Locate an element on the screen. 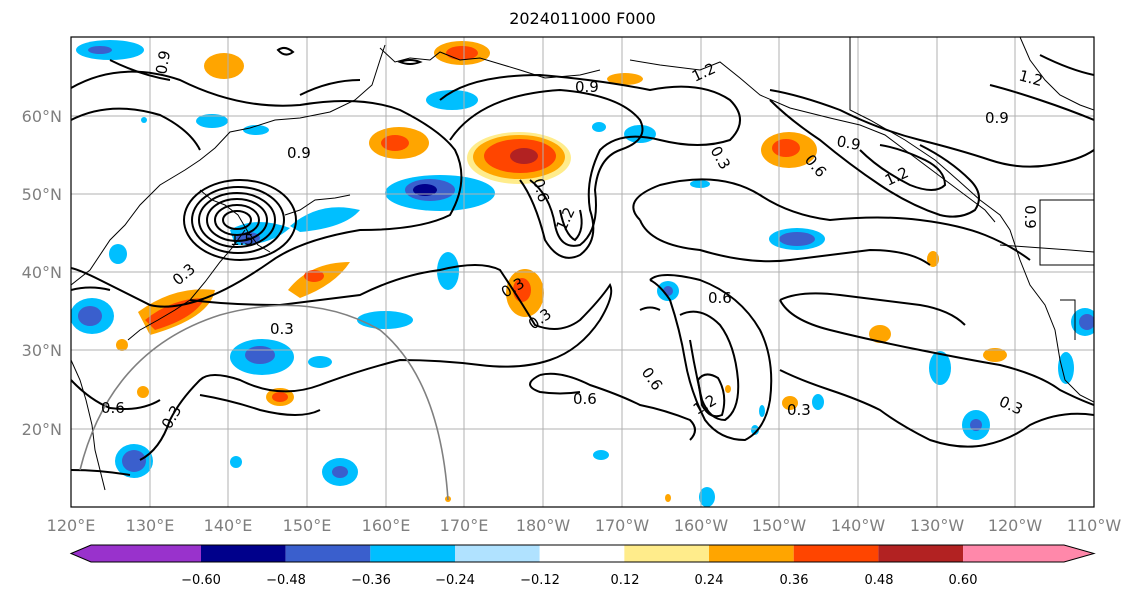 This screenshot has height=601, width=1139. lon-tick-label: 120°E is located at coordinates (71, 525).